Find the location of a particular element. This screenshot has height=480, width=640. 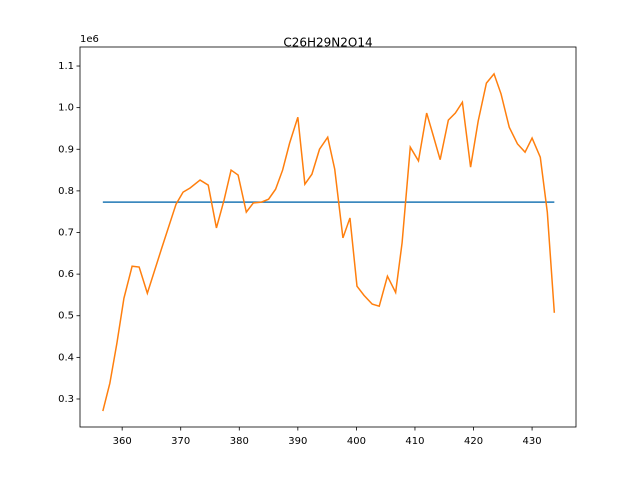

y-tick-label: 0.7 is located at coordinates (66, 233).